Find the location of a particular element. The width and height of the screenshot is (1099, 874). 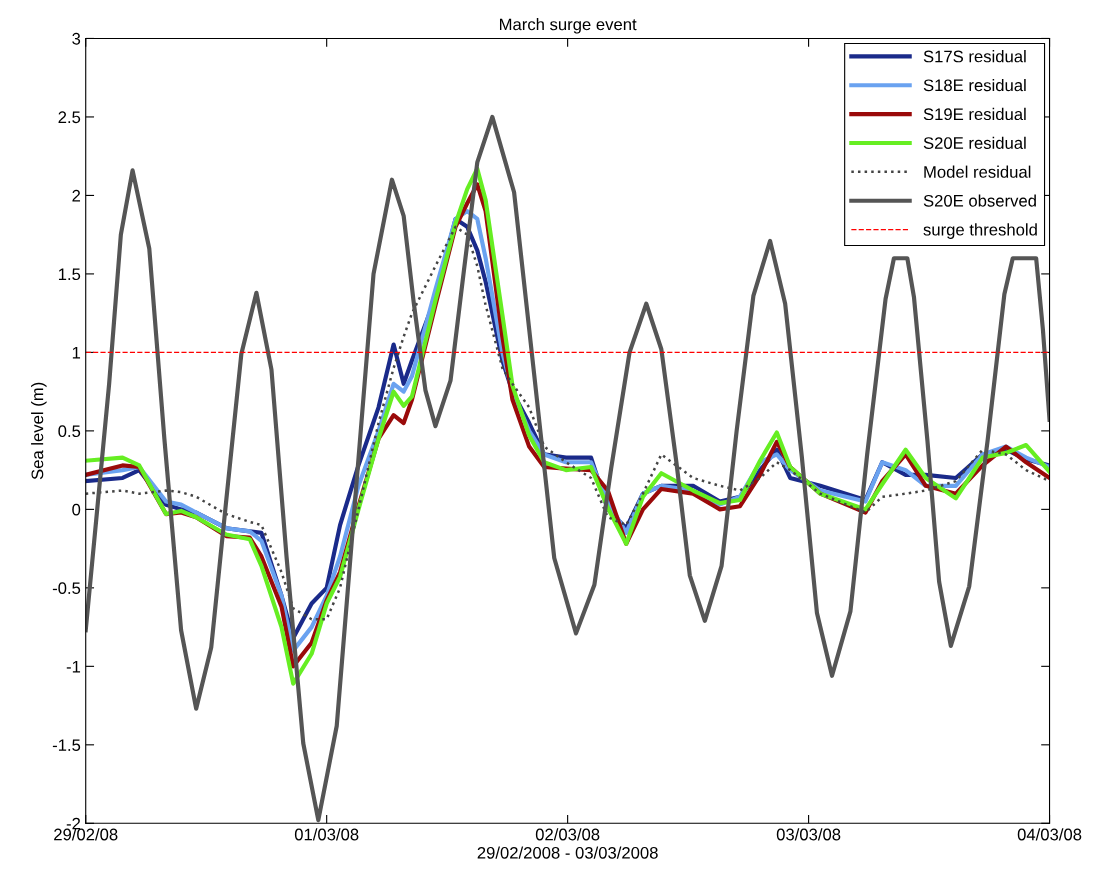

y-tick-label: 0 is located at coordinates (76, 509).